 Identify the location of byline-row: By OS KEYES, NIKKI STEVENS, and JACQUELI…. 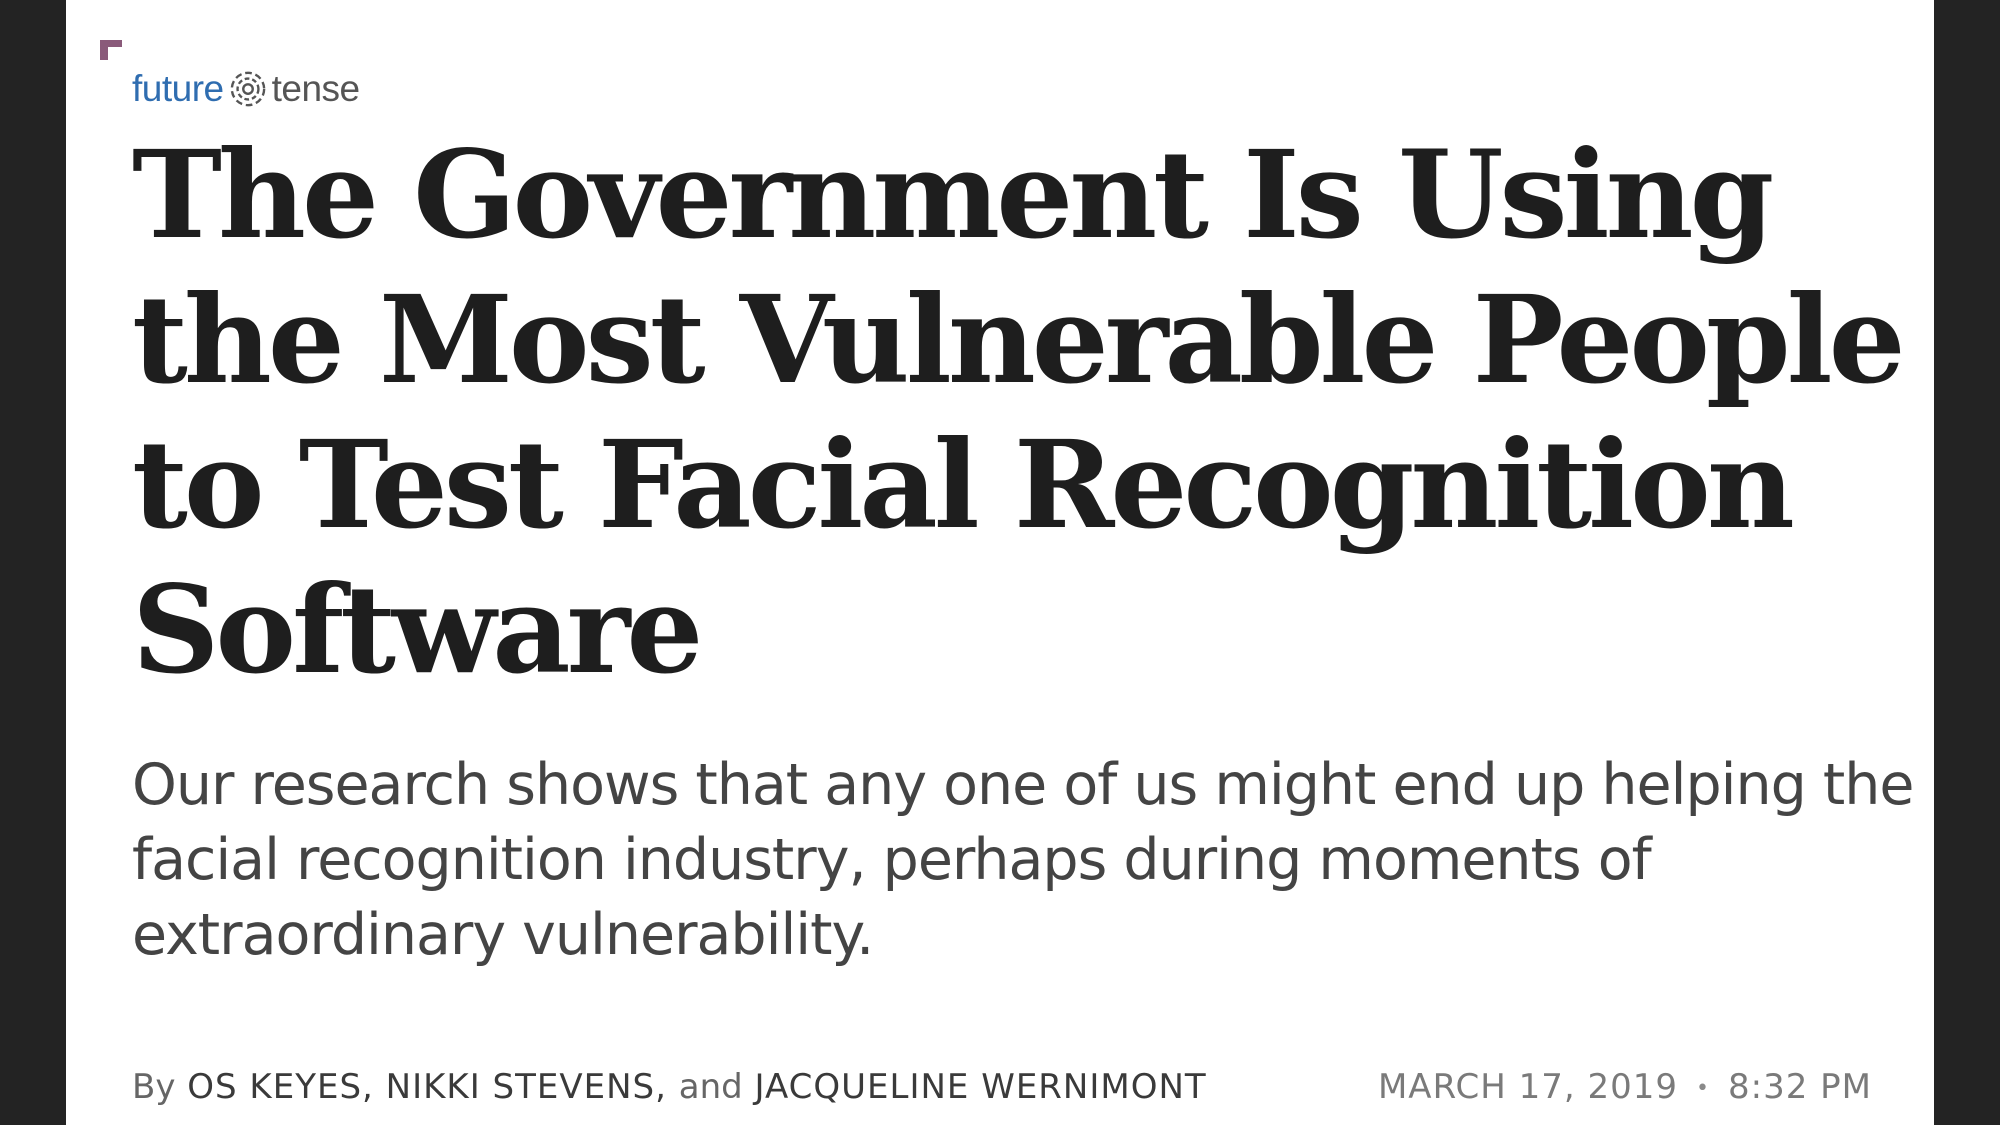
(1002, 1087).